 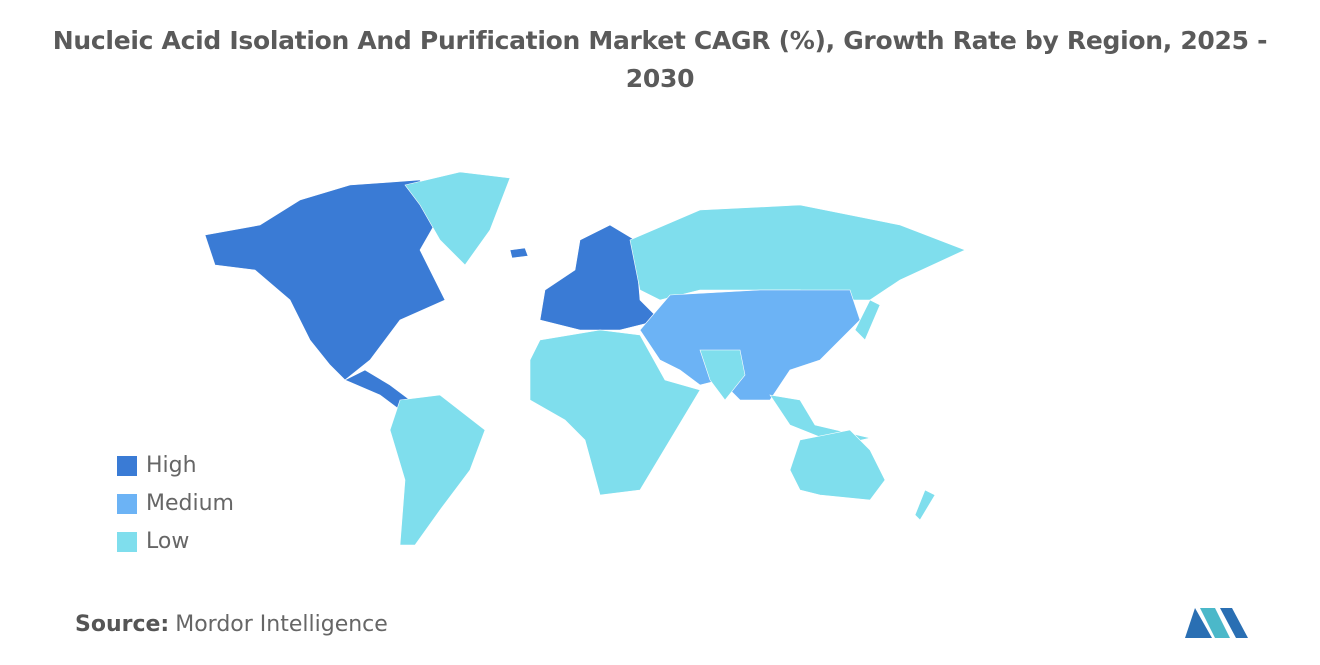 What do you see at coordinates (437, 470) in the screenshot?
I see `south-america` at bounding box center [437, 470].